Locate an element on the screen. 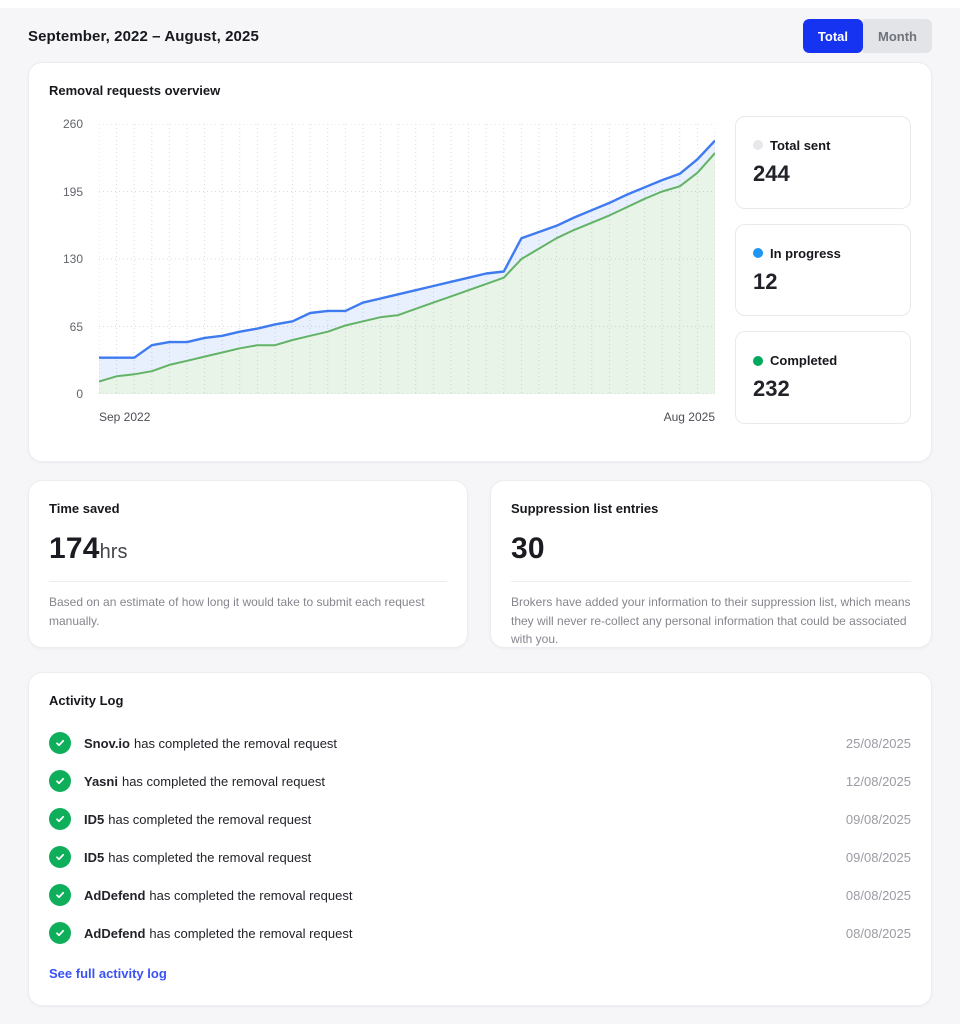  stat-value: 244 is located at coordinates (771, 173).